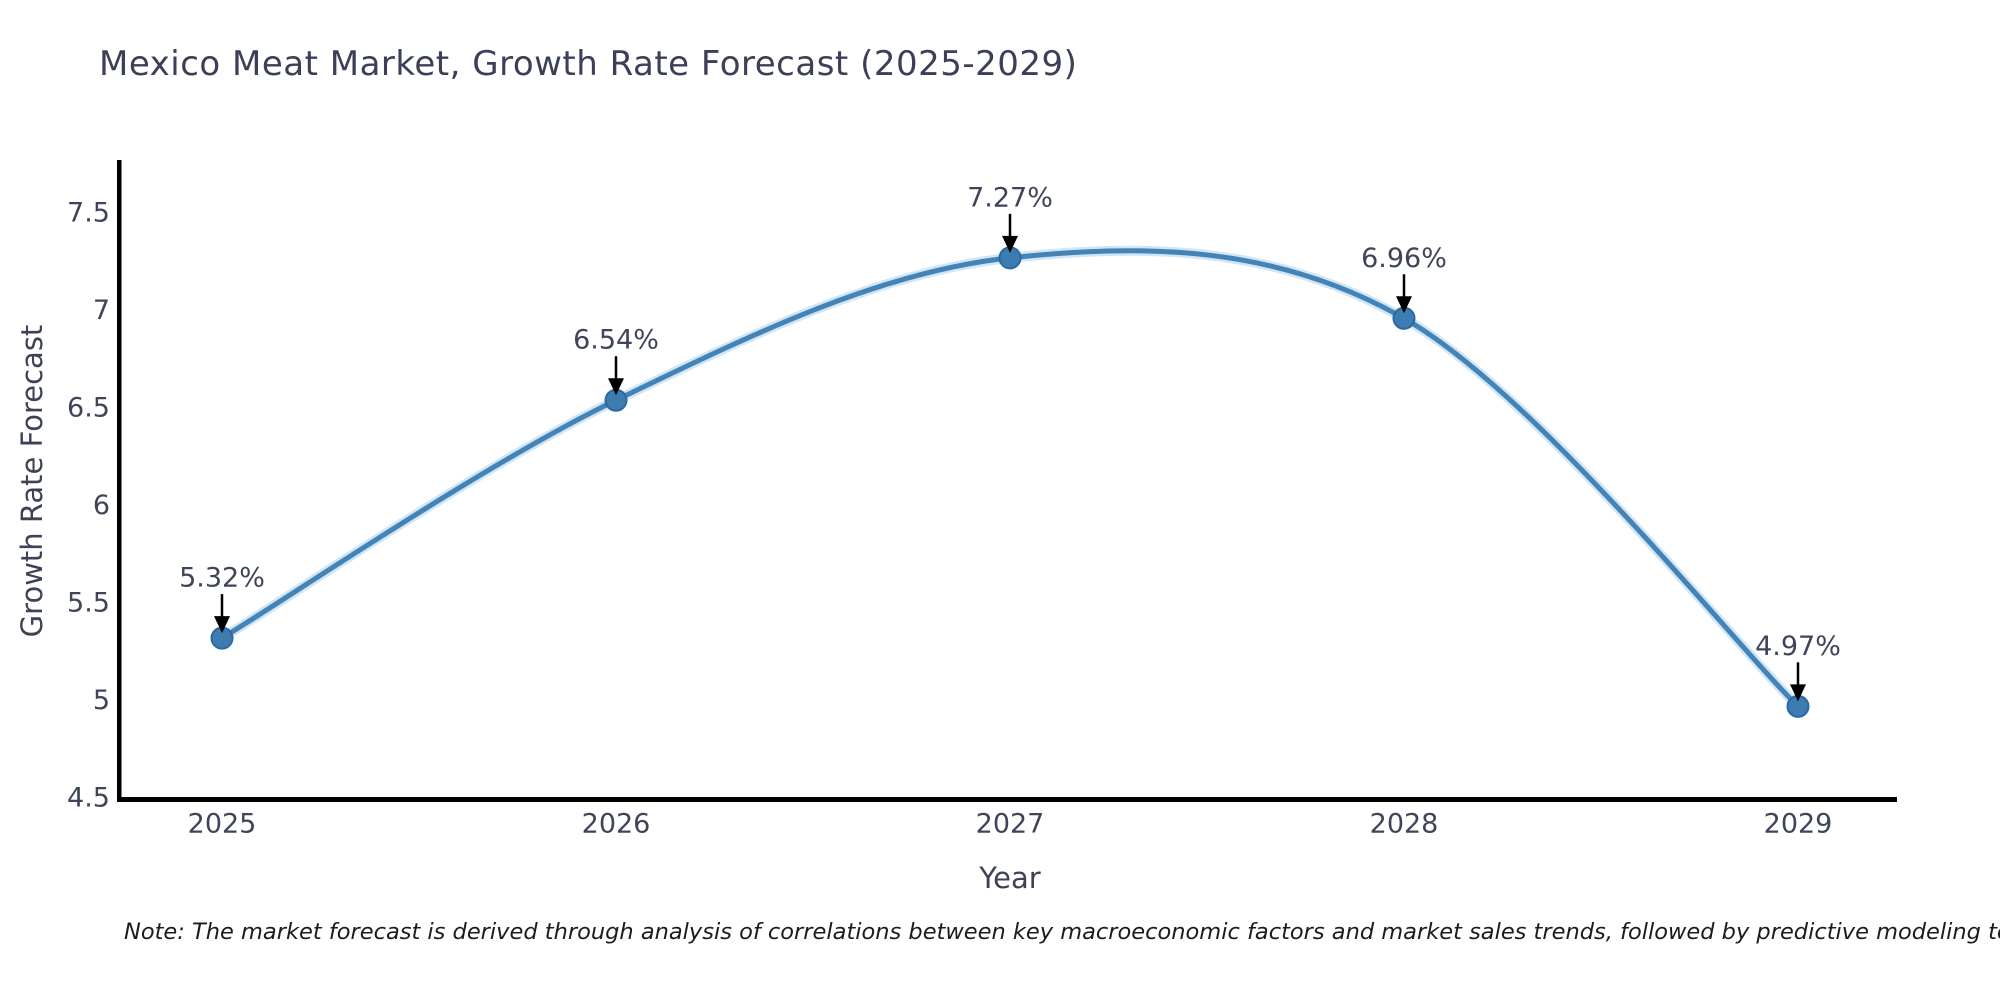 The image size is (2000, 1000). Describe the element at coordinates (616, 824) in the screenshot. I see `x-tick-label: 2026` at that location.